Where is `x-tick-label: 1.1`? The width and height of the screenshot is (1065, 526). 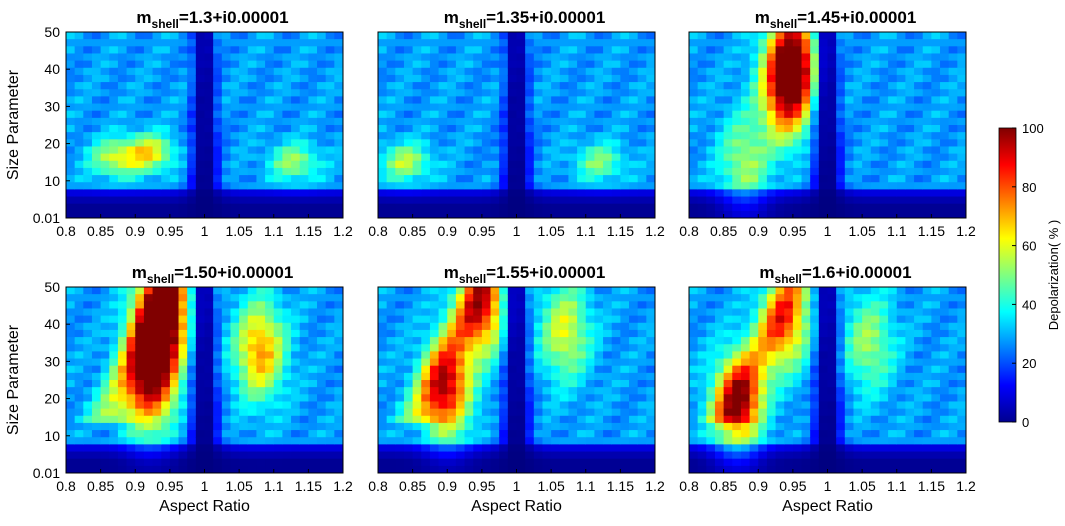 x-tick-label: 1.1 is located at coordinates (586, 231).